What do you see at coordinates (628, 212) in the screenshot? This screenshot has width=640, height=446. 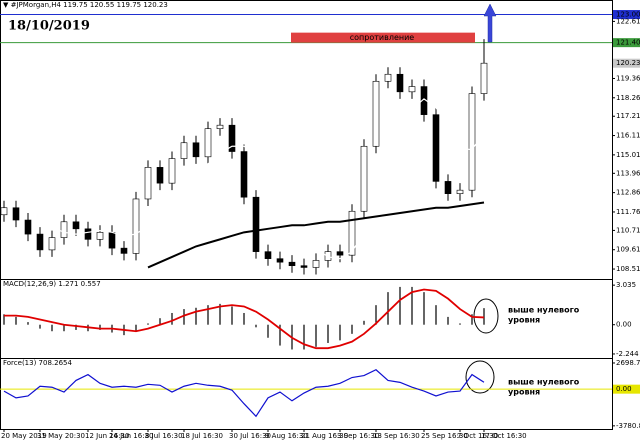 I see `y-tick-label: 111.76` at bounding box center [628, 212].